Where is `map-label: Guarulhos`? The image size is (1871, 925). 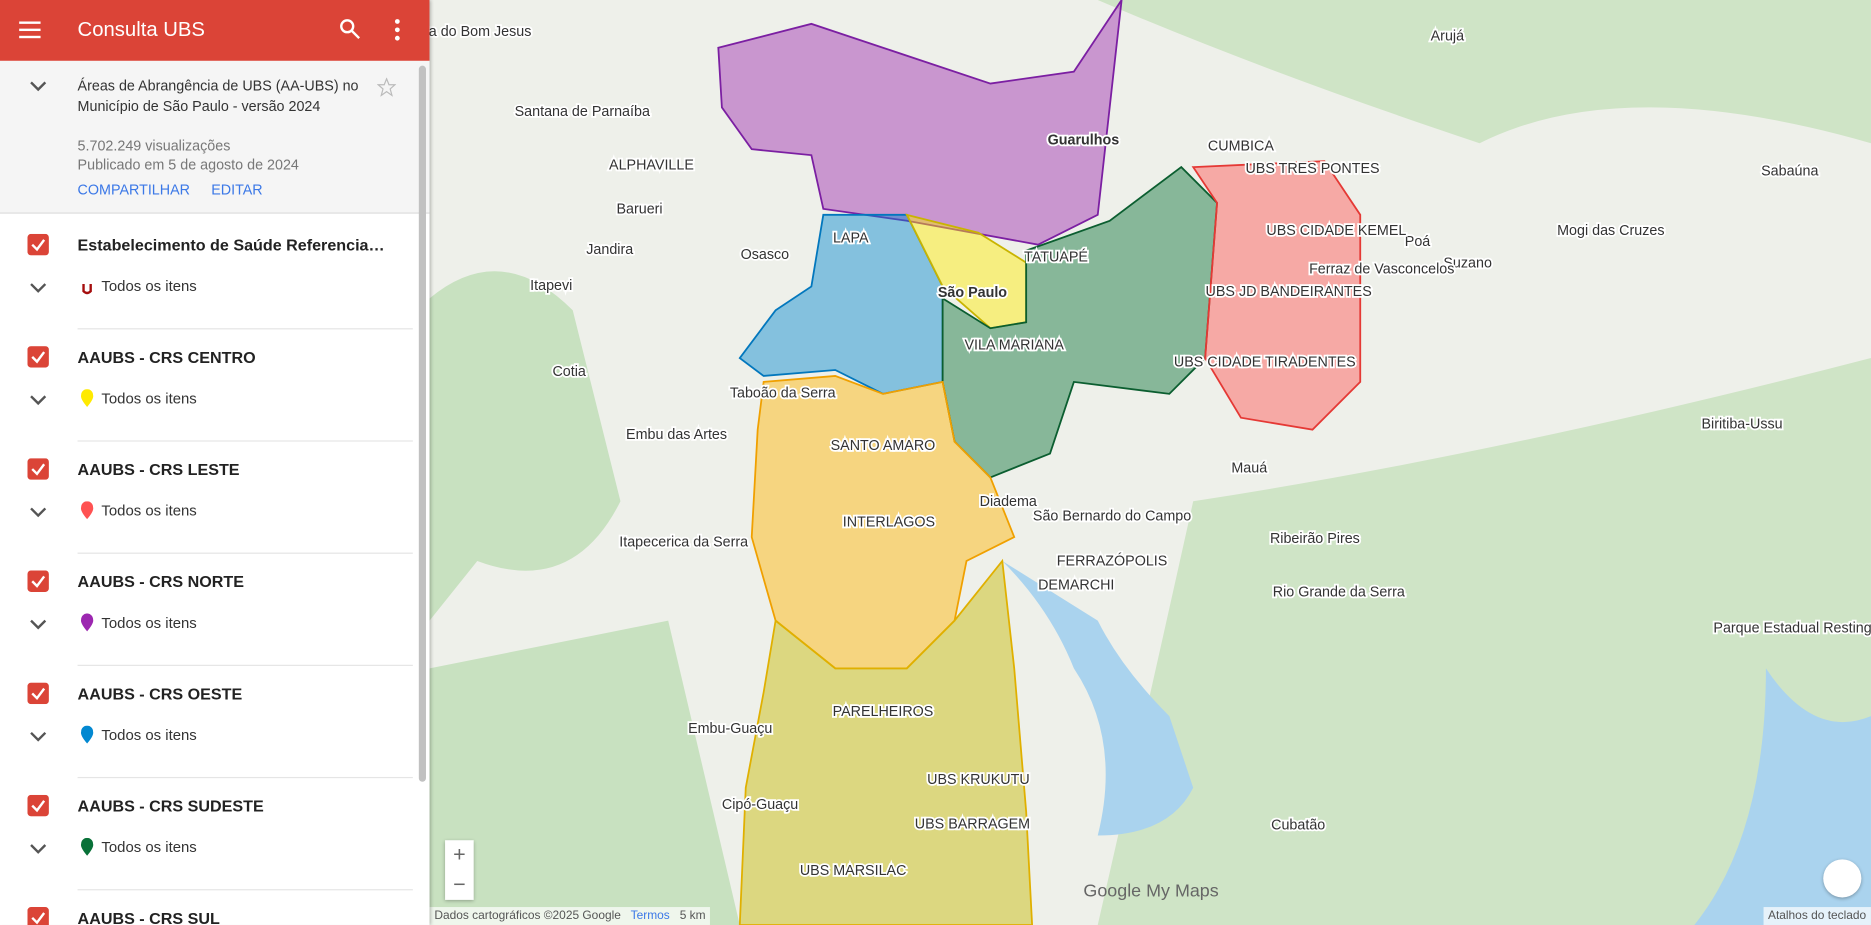
map-label: Guarulhos is located at coordinates (1084, 140).